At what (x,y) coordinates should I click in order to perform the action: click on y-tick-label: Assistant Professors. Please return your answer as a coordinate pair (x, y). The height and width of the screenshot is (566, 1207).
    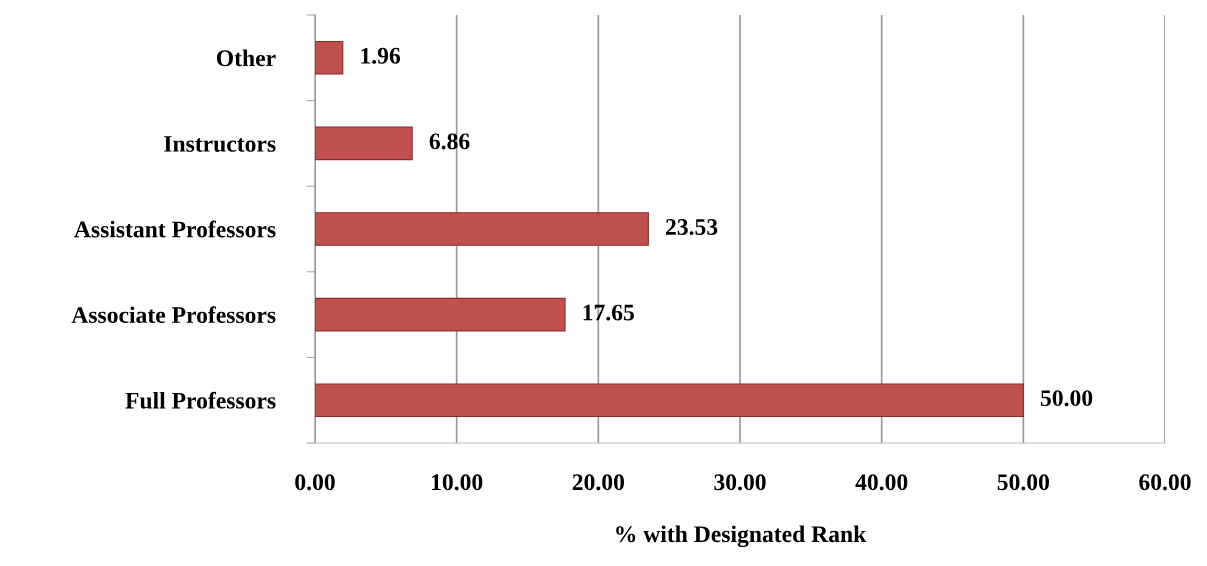
    Looking at the image, I should click on (175, 229).